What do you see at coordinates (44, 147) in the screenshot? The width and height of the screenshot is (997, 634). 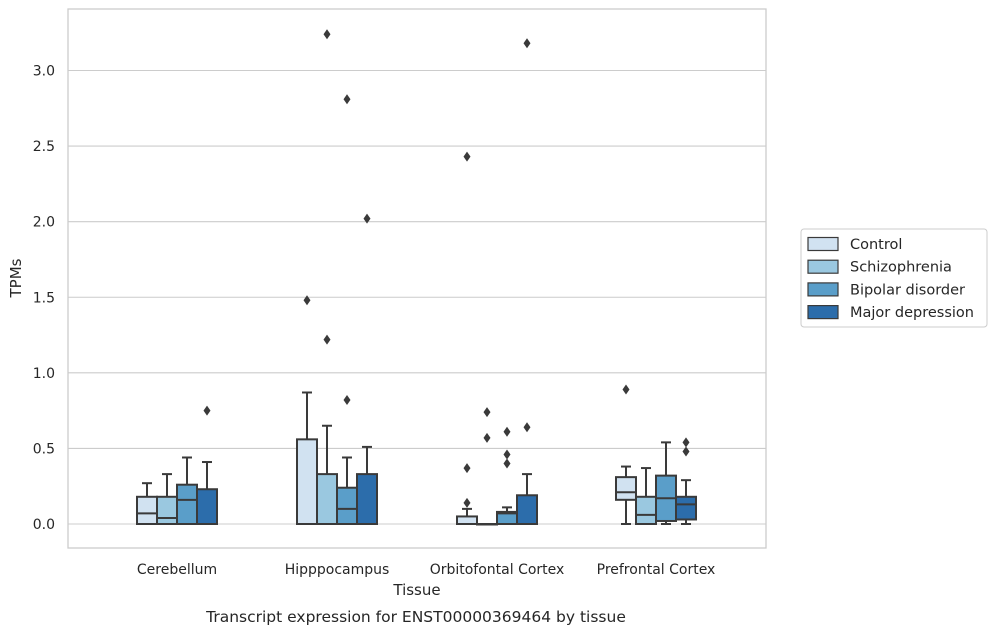 I see `y-tick-label: 2.5` at bounding box center [44, 147].